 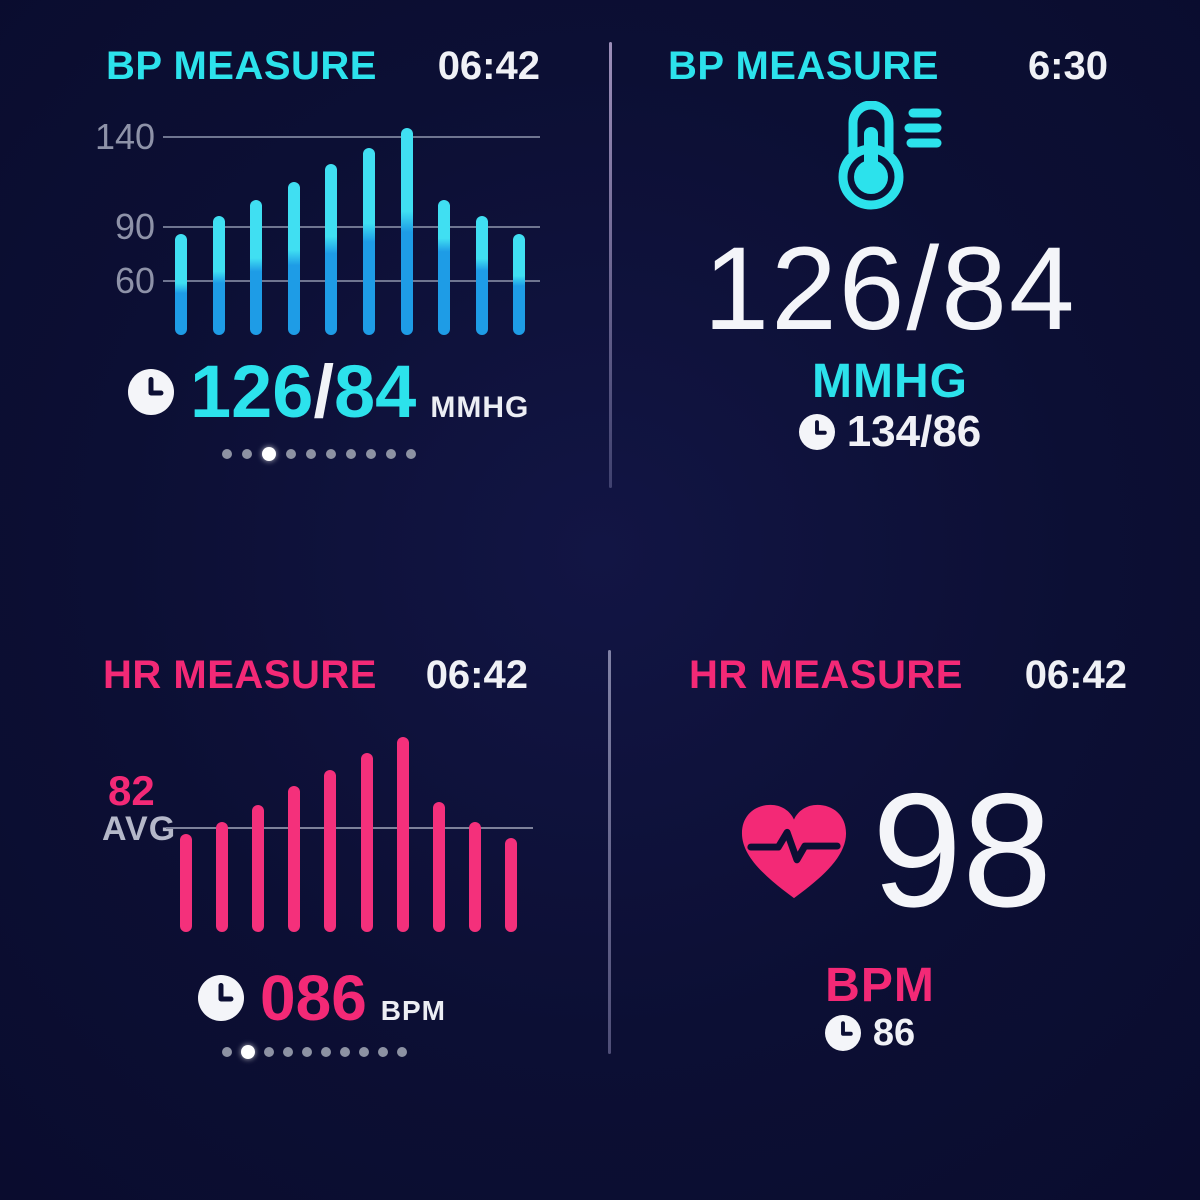 I want to click on bp-unit-wrap: MMHG, so click(x=890, y=382).